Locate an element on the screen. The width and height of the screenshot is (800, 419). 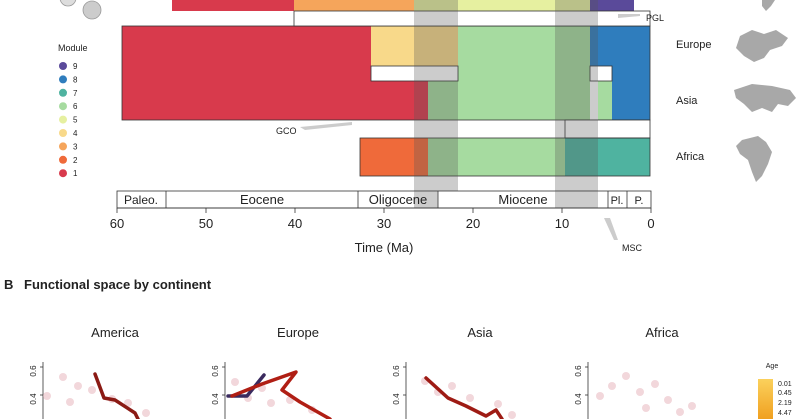
module-6-africa is located at coordinates (496, 157).